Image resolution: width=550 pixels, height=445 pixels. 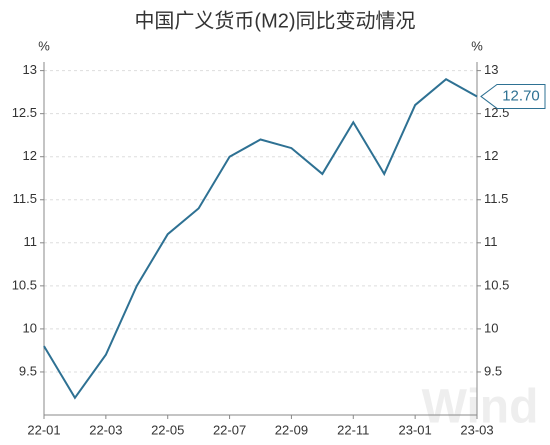 What do you see at coordinates (521, 95) in the screenshot?
I see `value-label: 12.70` at bounding box center [521, 95].